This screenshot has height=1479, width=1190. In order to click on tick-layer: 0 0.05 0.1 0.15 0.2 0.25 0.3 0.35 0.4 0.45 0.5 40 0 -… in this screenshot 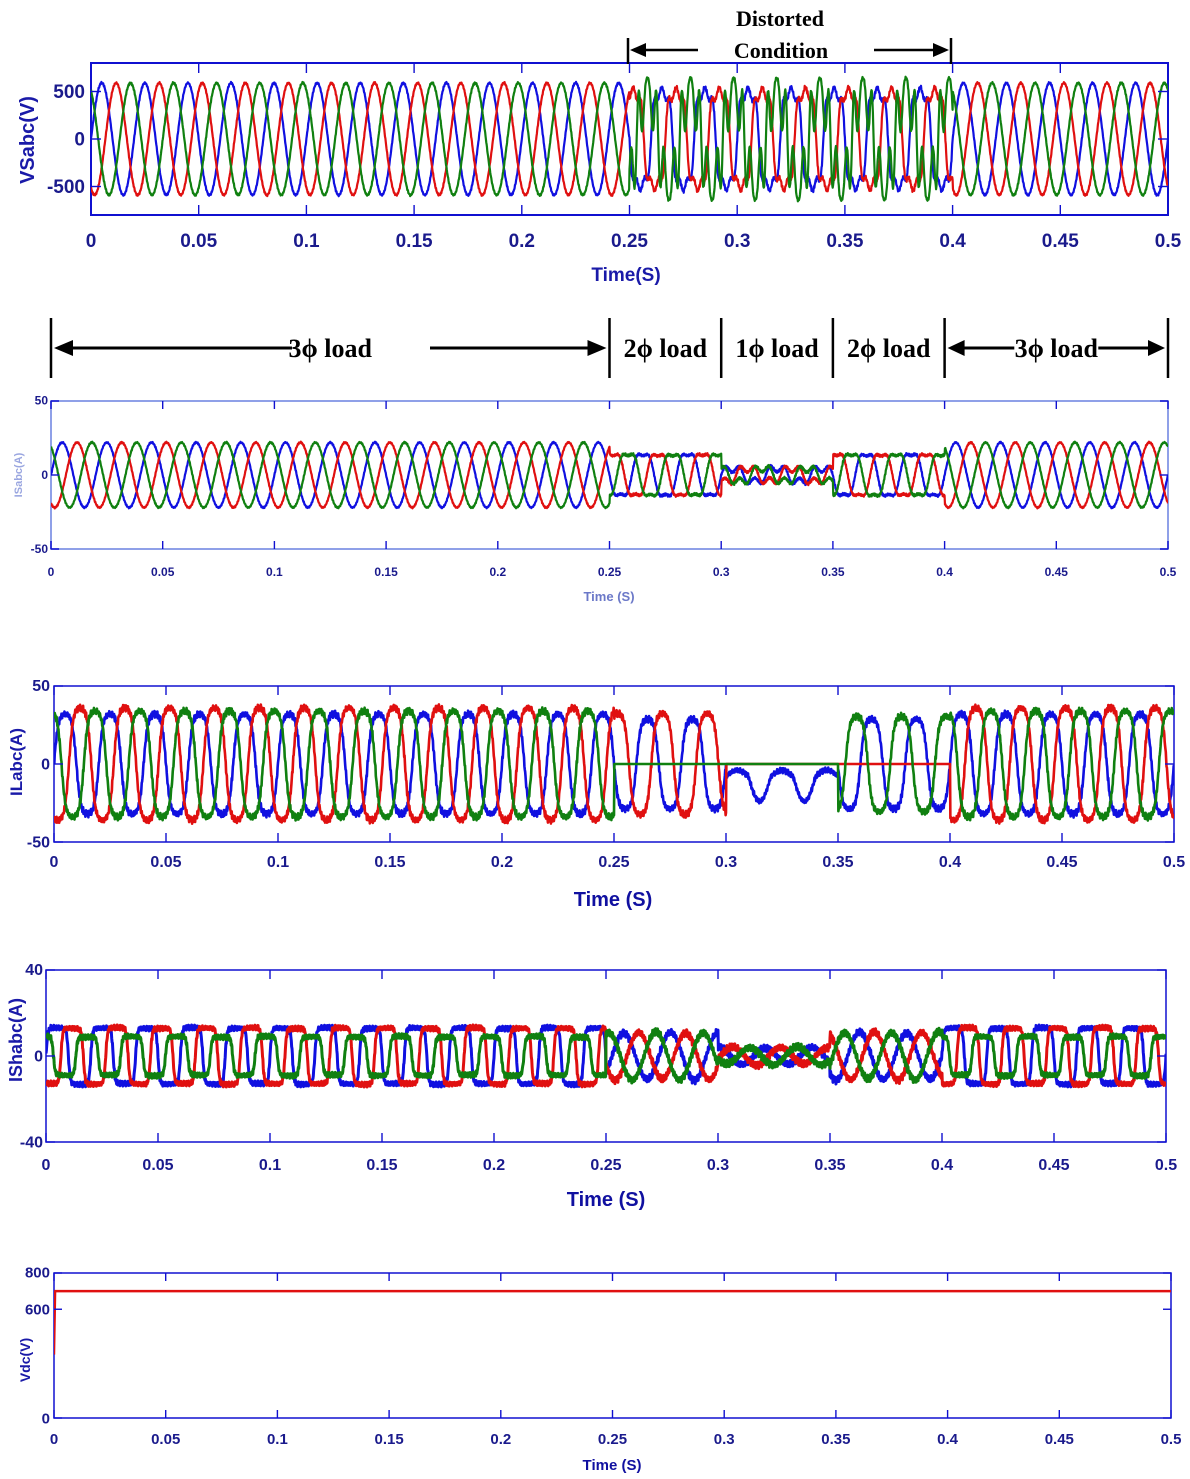, I will do `click(598, 1068)`.